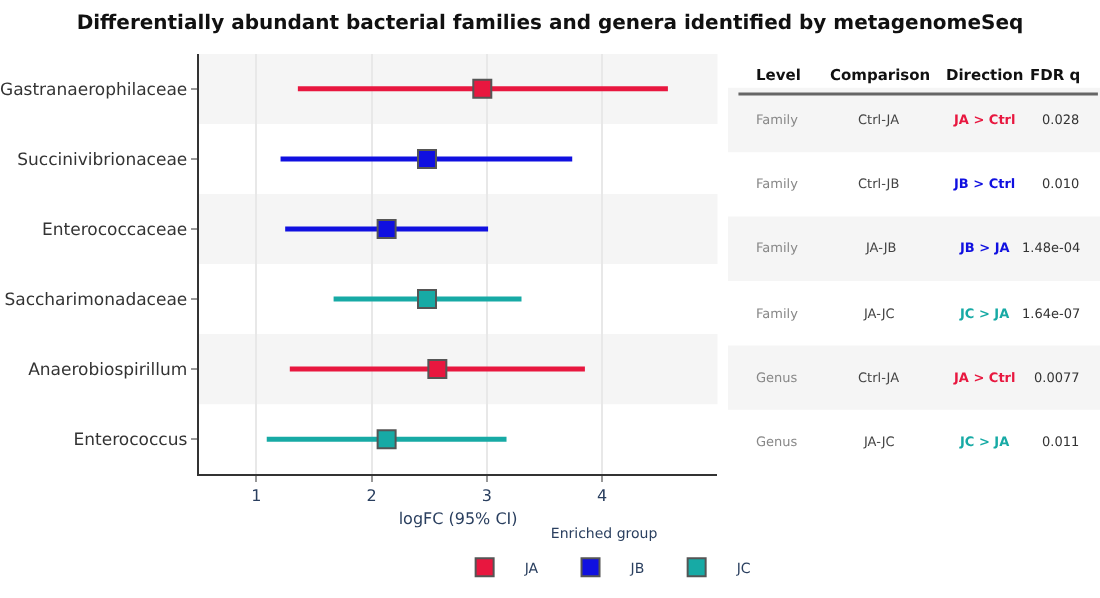  What do you see at coordinates (131, 441) in the screenshot?
I see `y-tick-label: Enterococcus` at bounding box center [131, 441].